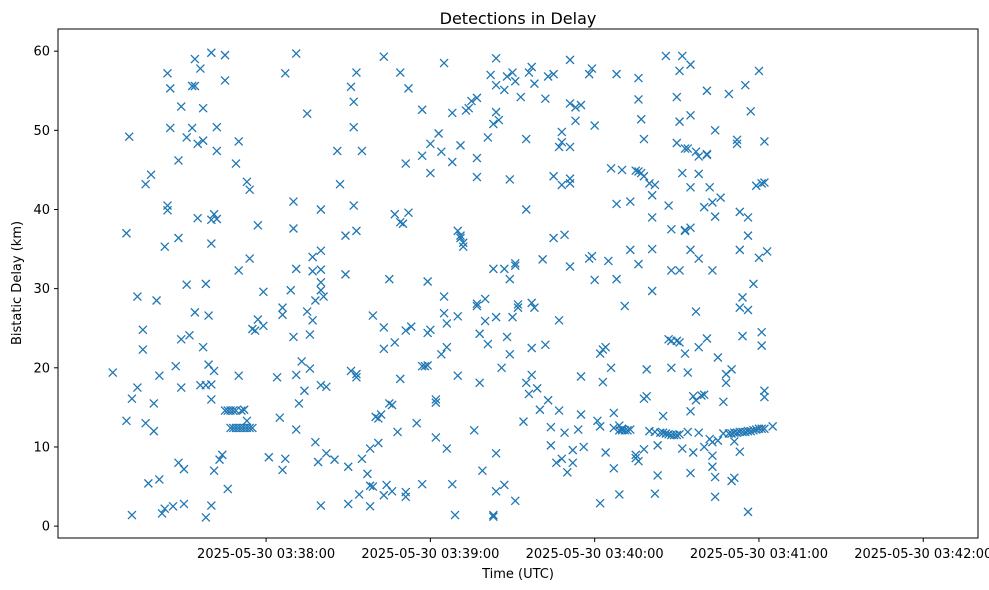 This screenshot has width=989, height=590. I want to click on y-tick-label: 0, so click(46, 527).